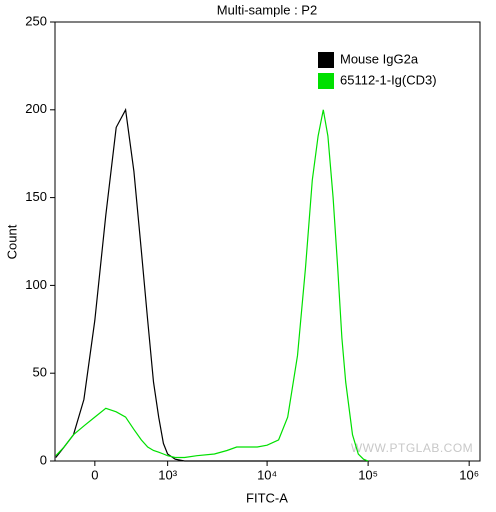  Describe the element at coordinates (368, 474) in the screenshot. I see `x-tick-label: 10⁵` at that location.